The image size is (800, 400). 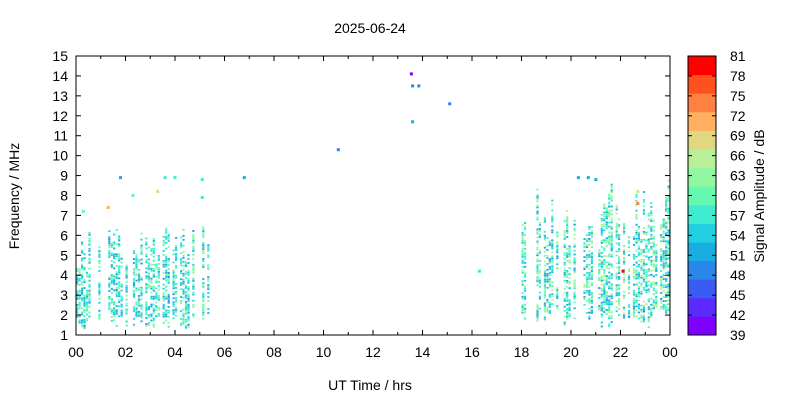 I want to click on y-tick-label: 11, so click(x=60, y=136).